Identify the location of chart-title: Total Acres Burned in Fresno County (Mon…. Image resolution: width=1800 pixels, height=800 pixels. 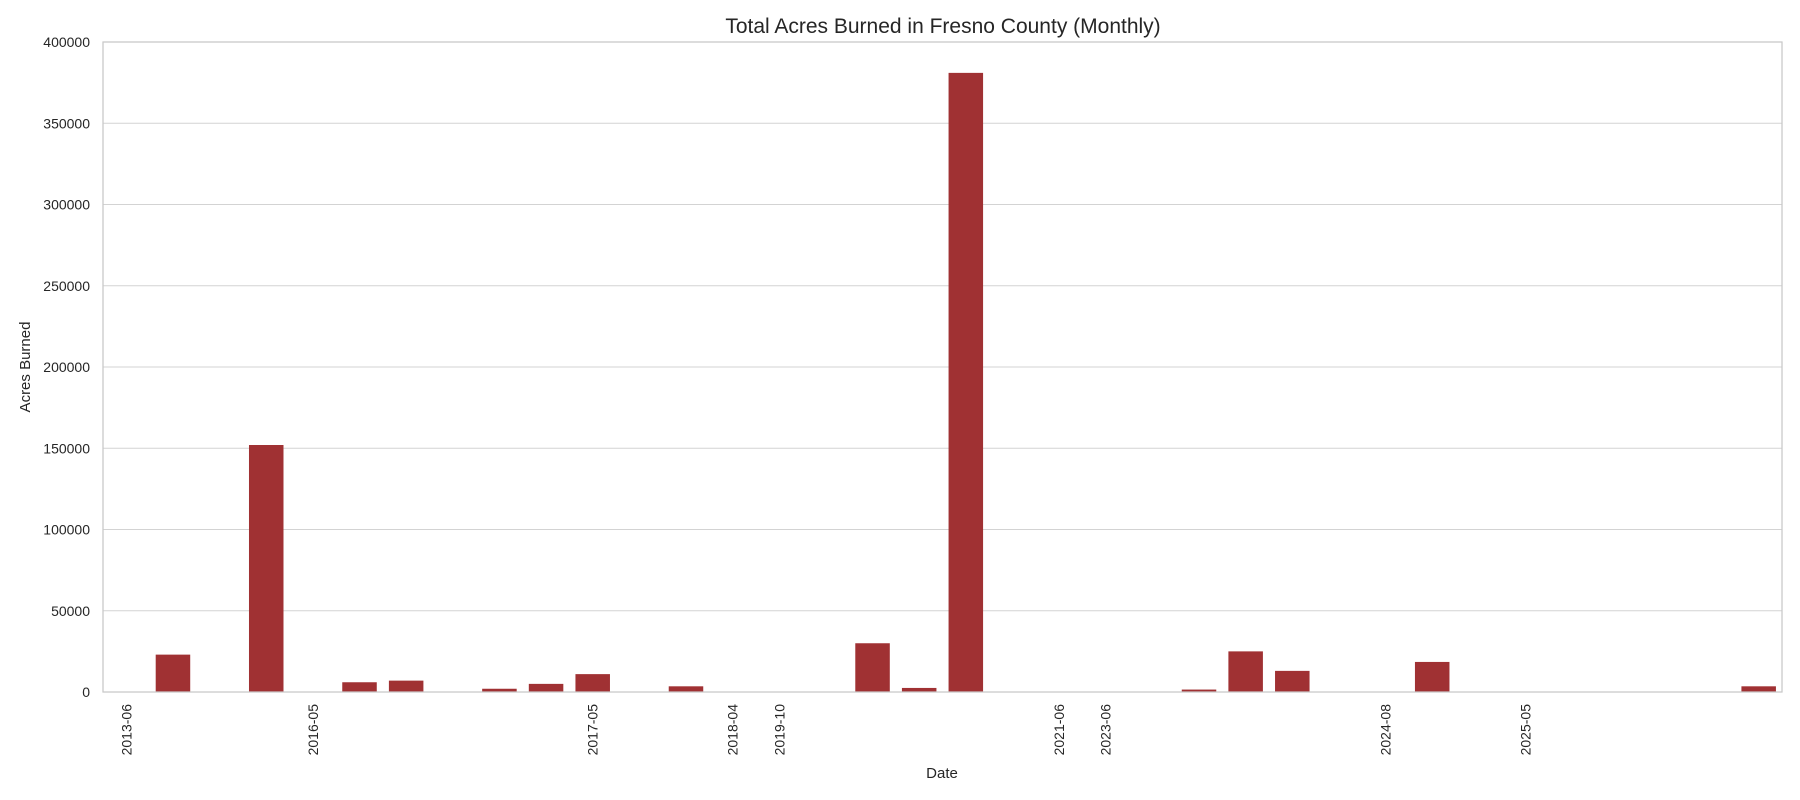
(942, 26).